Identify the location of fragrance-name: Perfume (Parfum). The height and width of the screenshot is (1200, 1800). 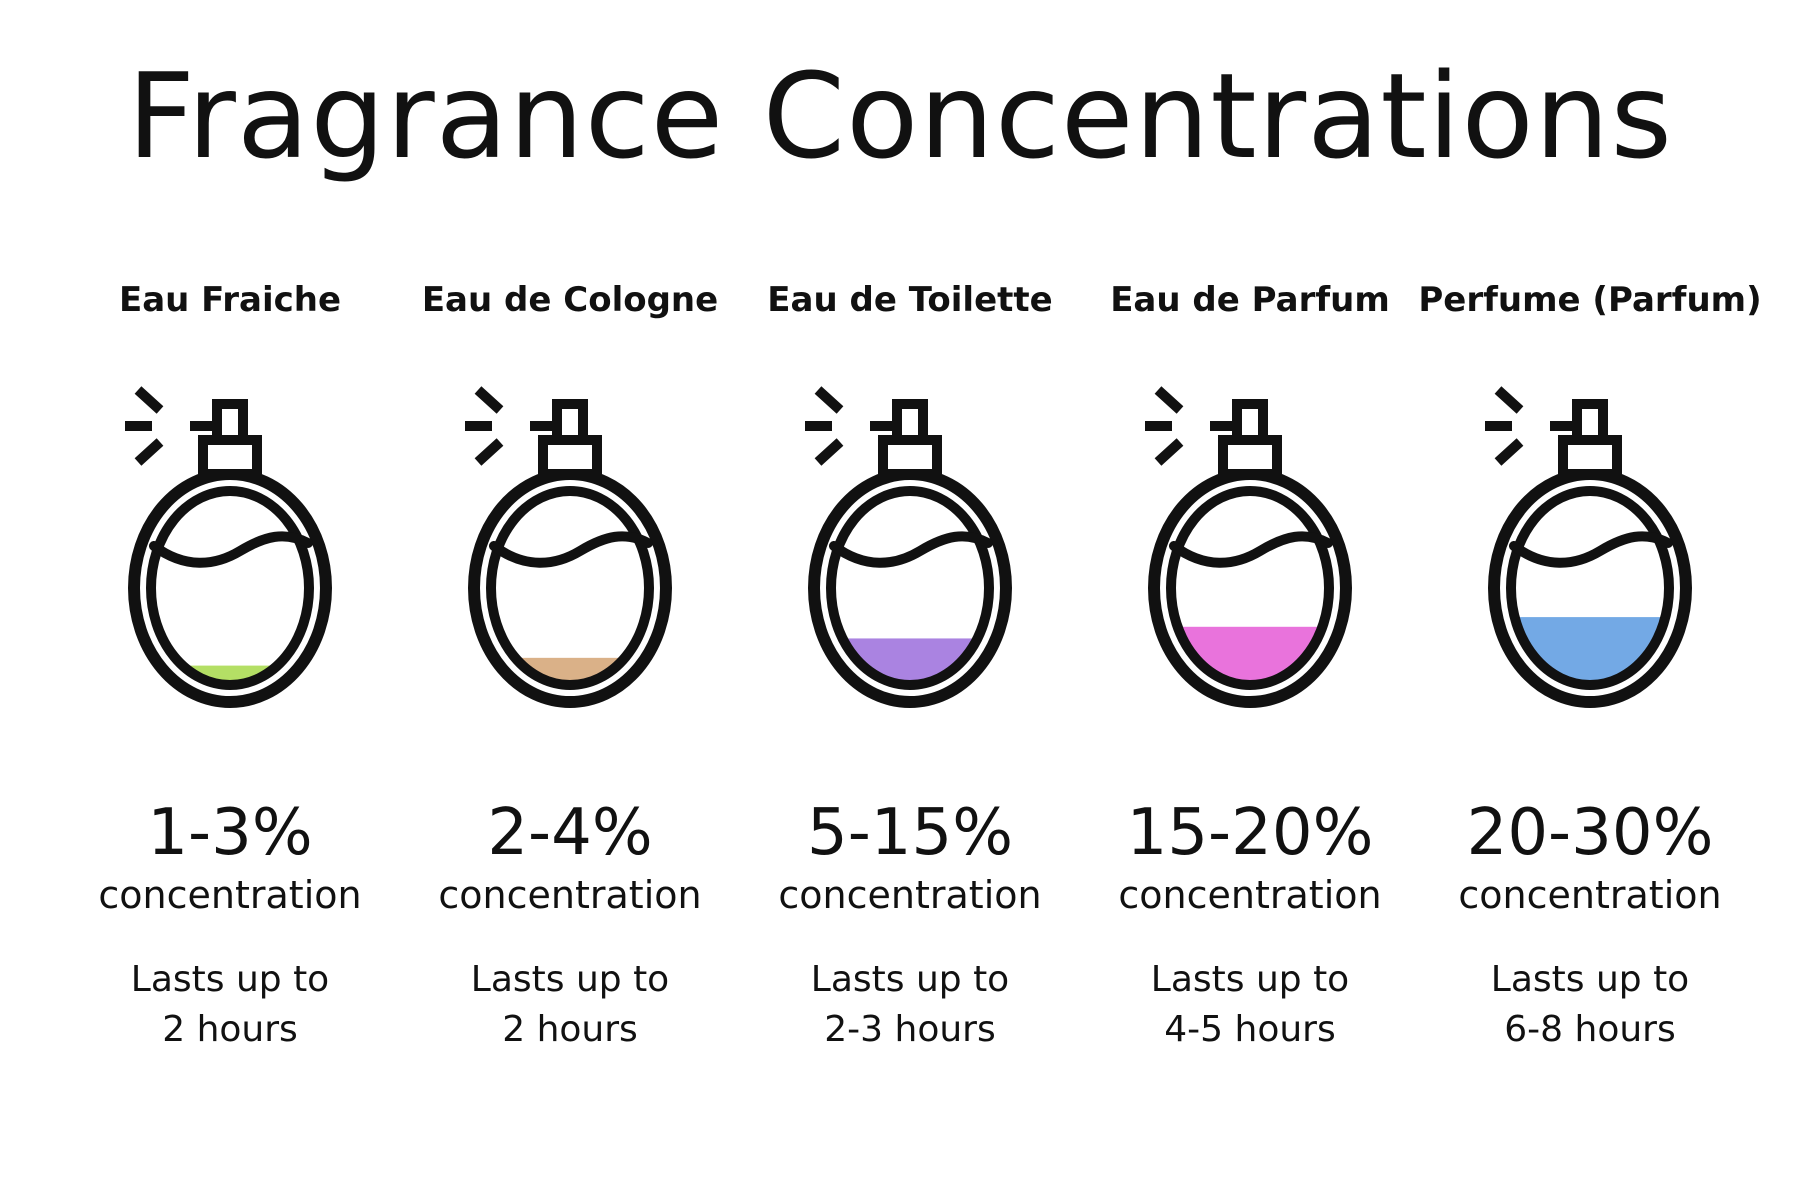
(1590, 300).